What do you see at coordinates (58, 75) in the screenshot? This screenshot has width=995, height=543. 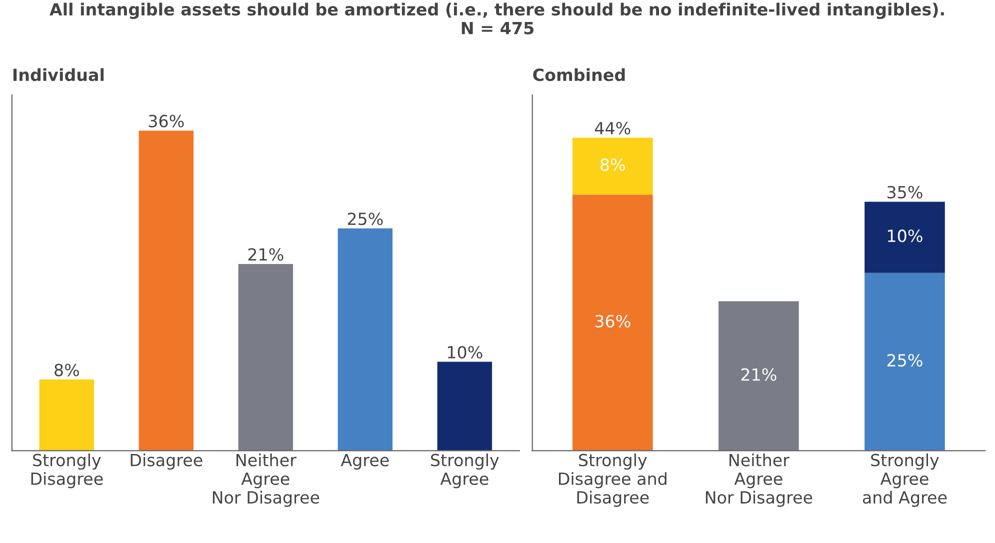 I see `chart-subtitle: Individual` at bounding box center [58, 75].